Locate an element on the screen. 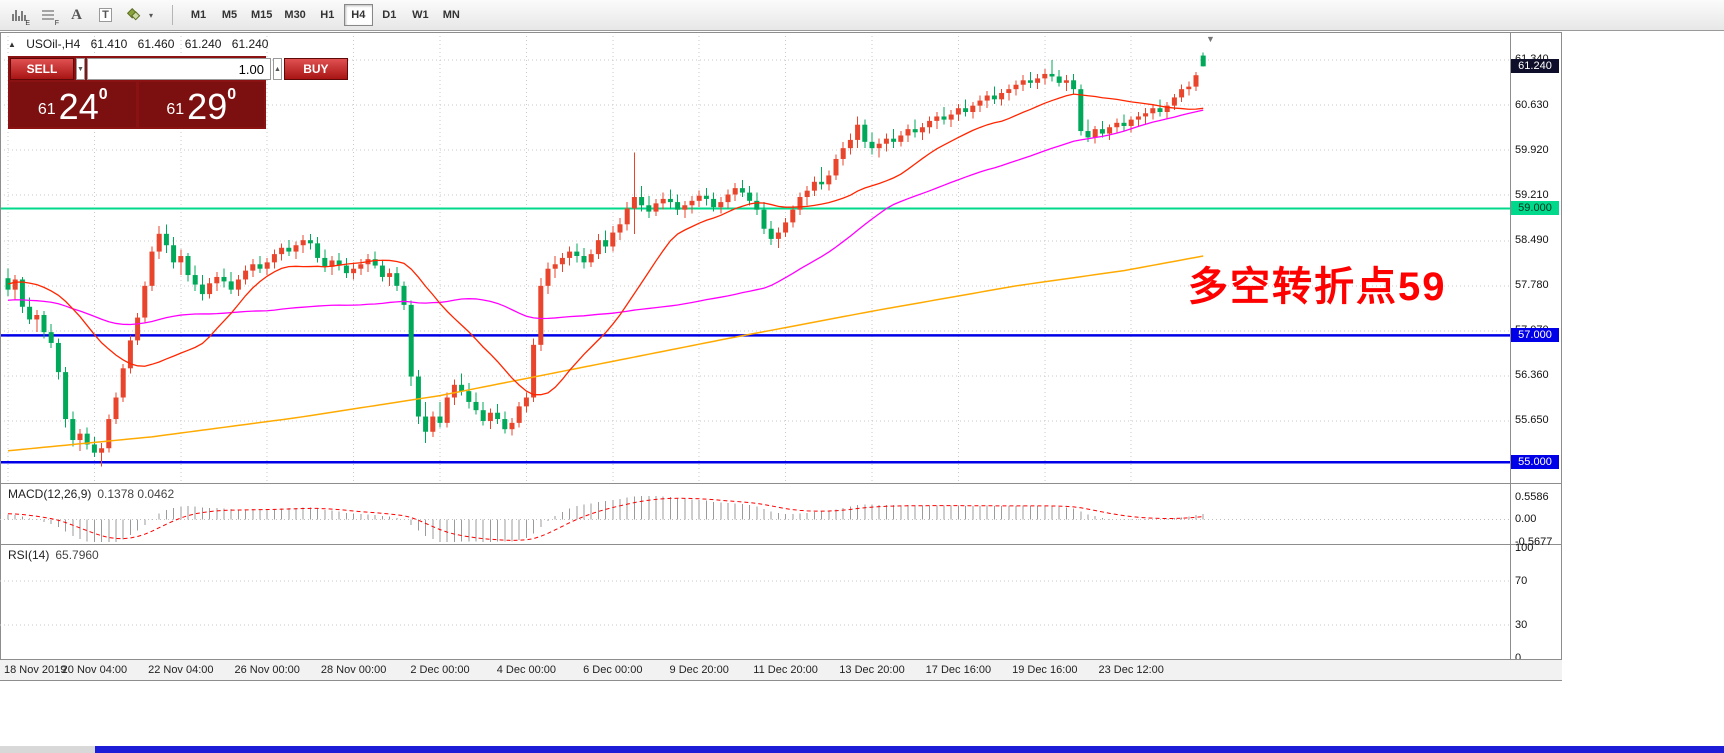  macd-tick: 0.00 is located at coordinates (1526, 519).